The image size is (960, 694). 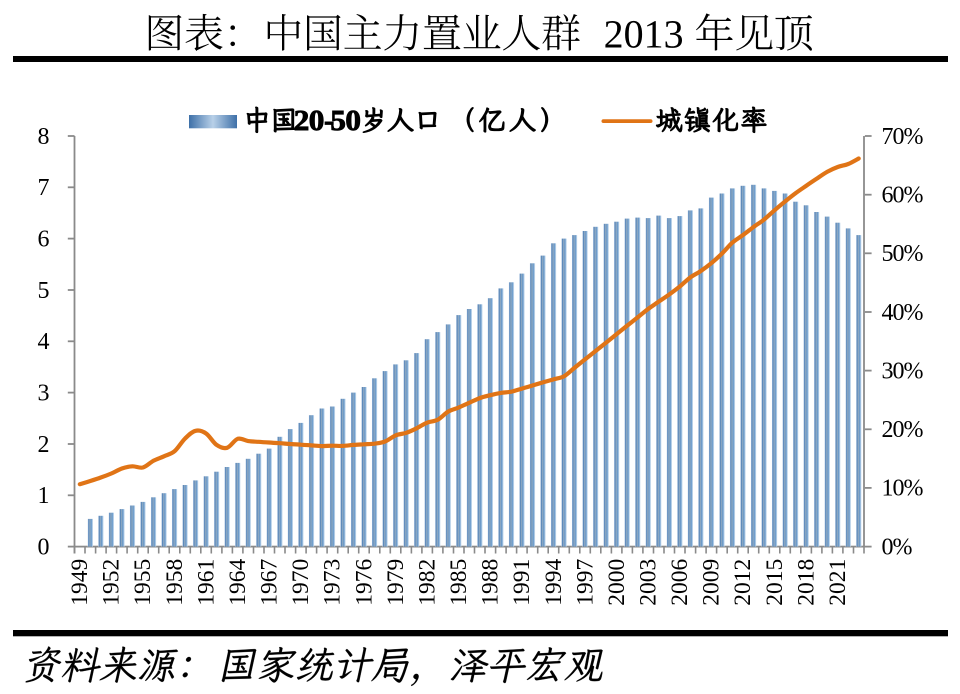 What do you see at coordinates (903, 489) in the screenshot?
I see `svg-text: 10%` at bounding box center [903, 489].